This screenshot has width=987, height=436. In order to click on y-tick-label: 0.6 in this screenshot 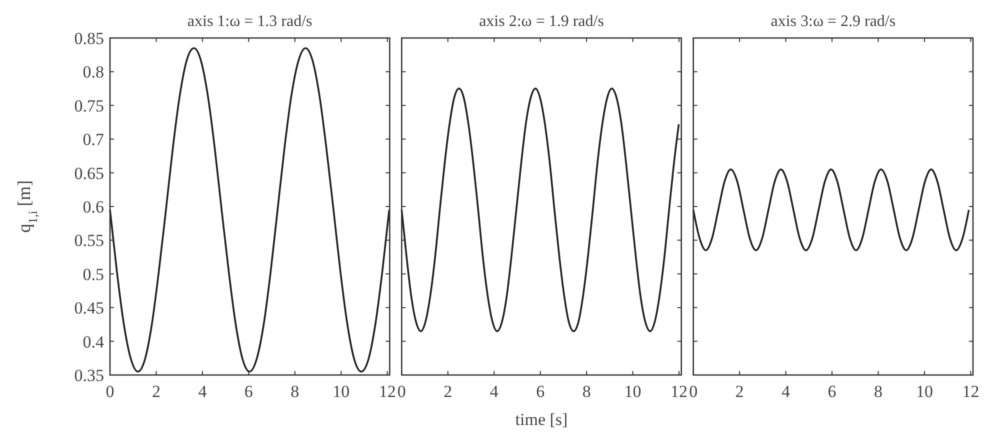, I will do `click(93, 207)`.